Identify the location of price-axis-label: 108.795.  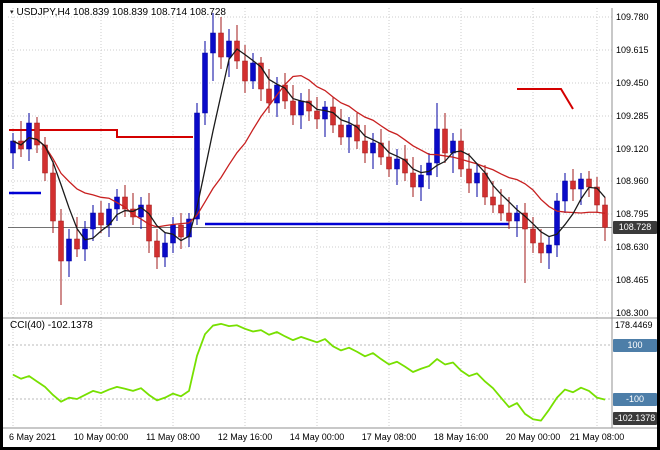
(632, 214).